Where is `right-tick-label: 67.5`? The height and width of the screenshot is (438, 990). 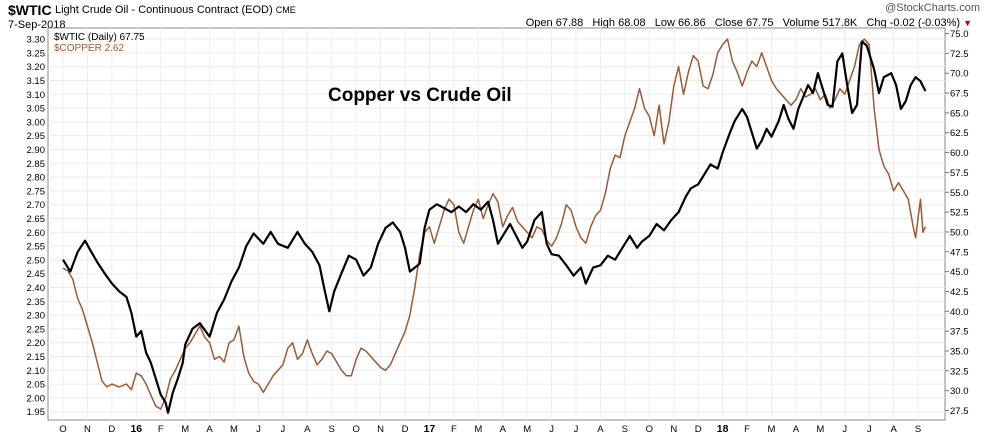
right-tick-label: 67.5 is located at coordinates (959, 94).